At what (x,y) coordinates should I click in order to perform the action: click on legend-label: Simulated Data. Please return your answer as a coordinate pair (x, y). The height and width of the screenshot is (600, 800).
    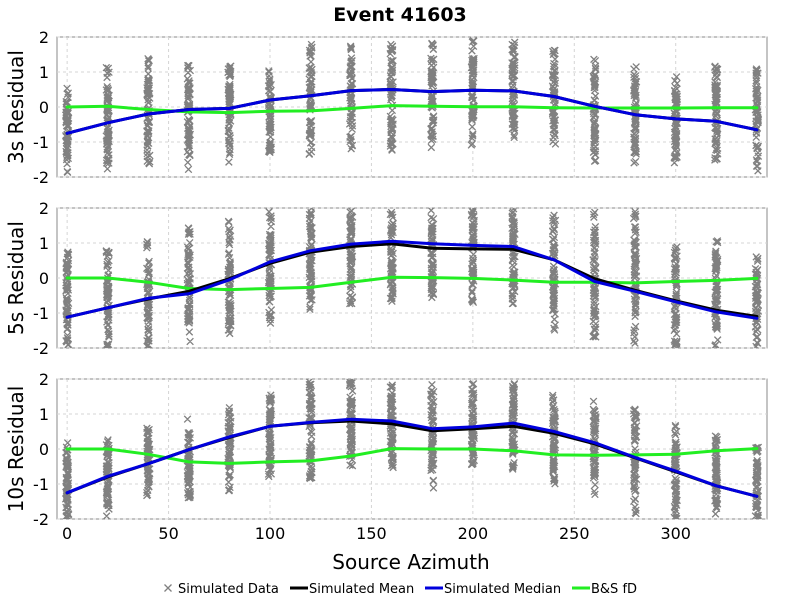
    Looking at the image, I should click on (228, 589).